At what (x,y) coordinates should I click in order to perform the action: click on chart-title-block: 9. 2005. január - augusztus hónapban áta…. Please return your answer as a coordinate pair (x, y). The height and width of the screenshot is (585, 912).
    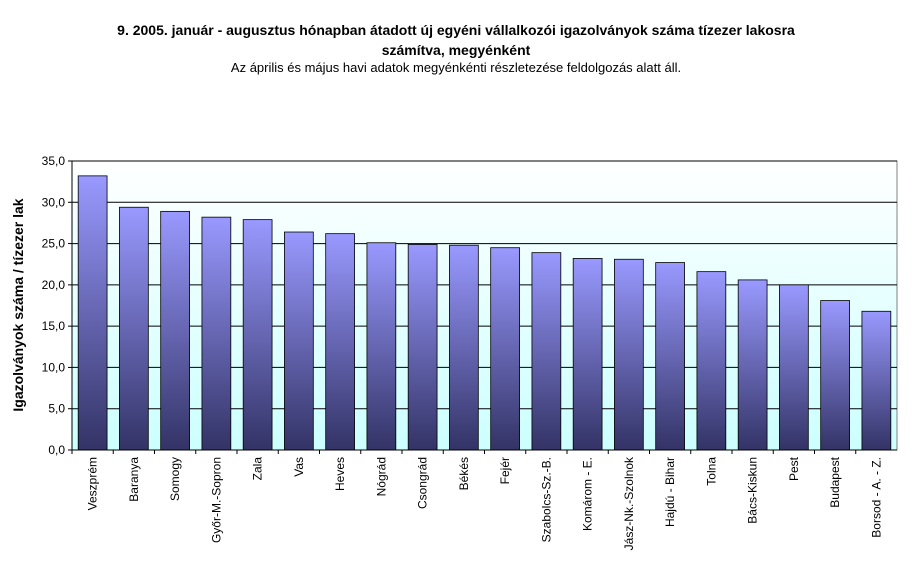
    Looking at the image, I should click on (456, 48).